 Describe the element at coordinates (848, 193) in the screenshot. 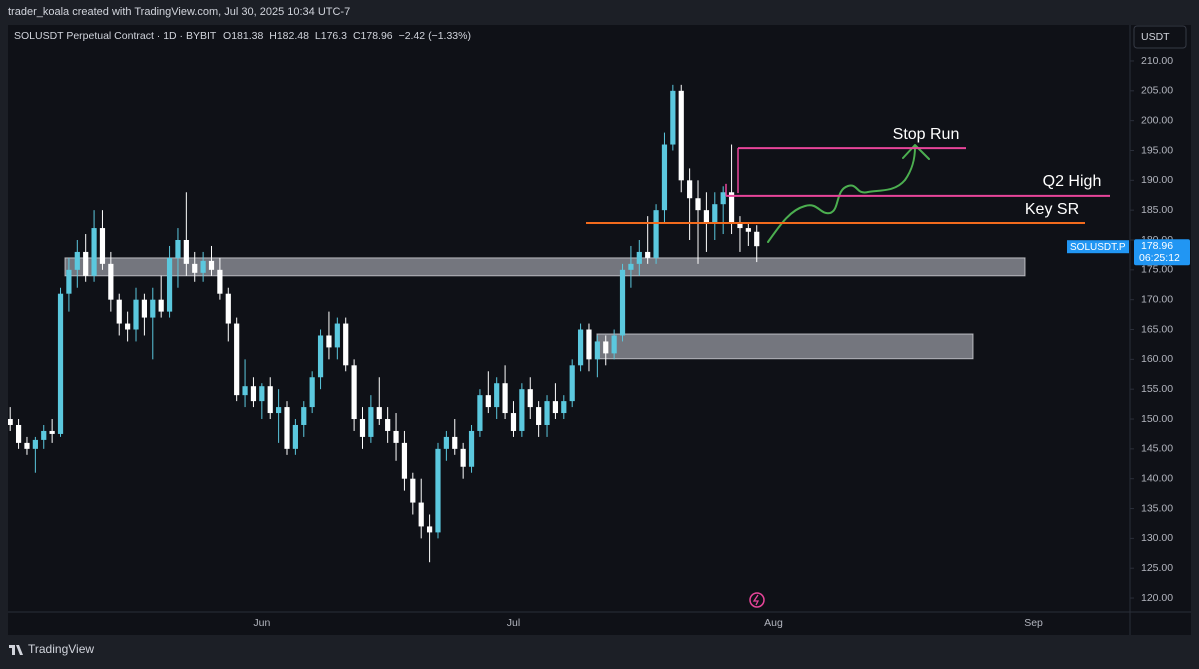

I see `projection-arrow` at that location.